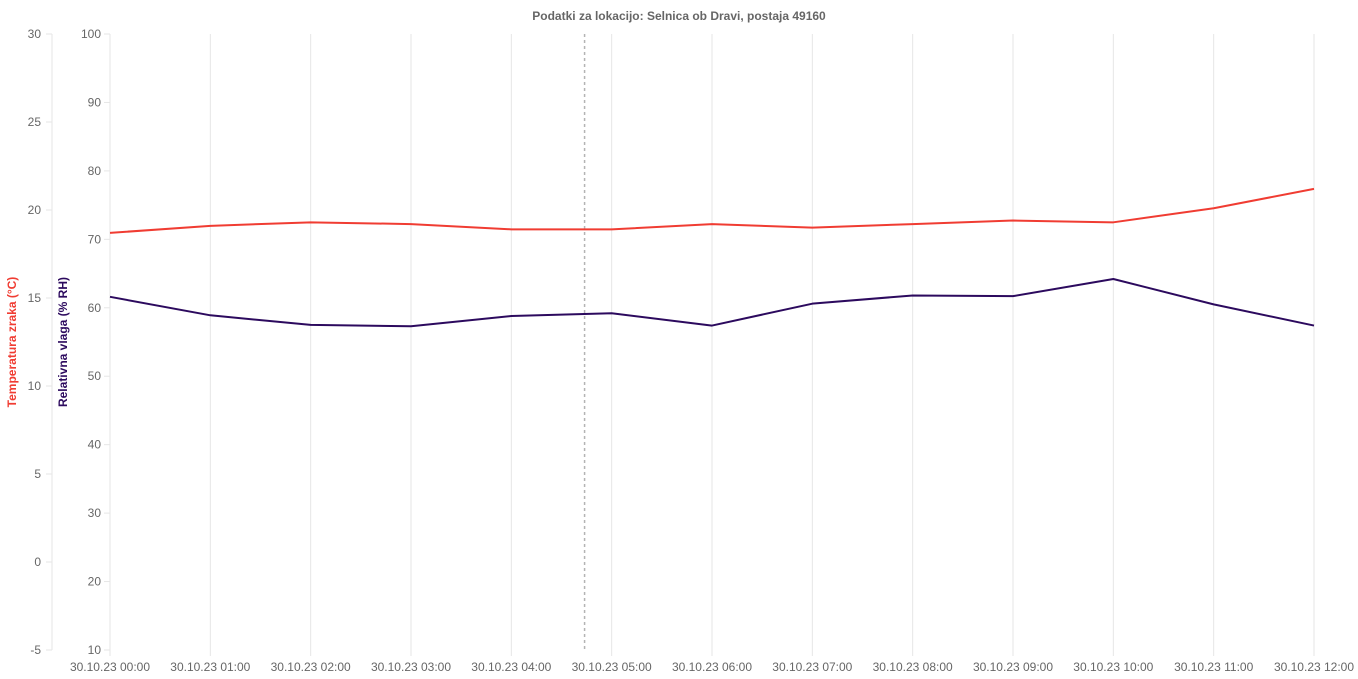 This screenshot has height=679, width=1358. Describe the element at coordinates (35, 386) in the screenshot. I see `y1-tick-label: 10` at that location.